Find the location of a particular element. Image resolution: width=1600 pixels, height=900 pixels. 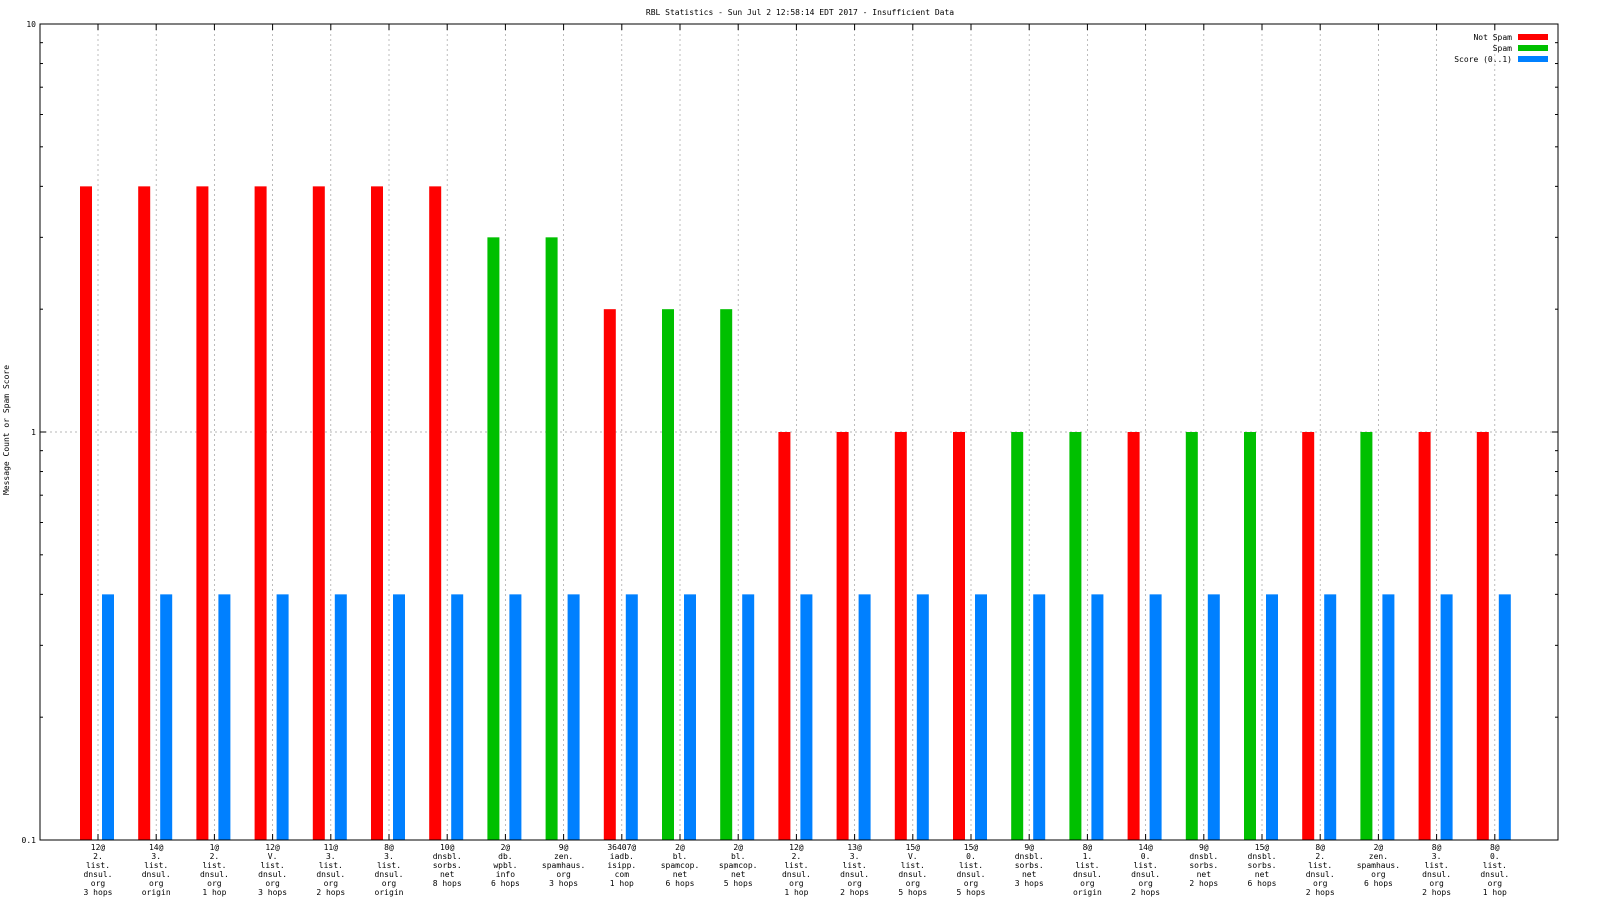

x-tick-label: 12@ V. list. dnsul. org 3 hops is located at coordinates (272, 870).